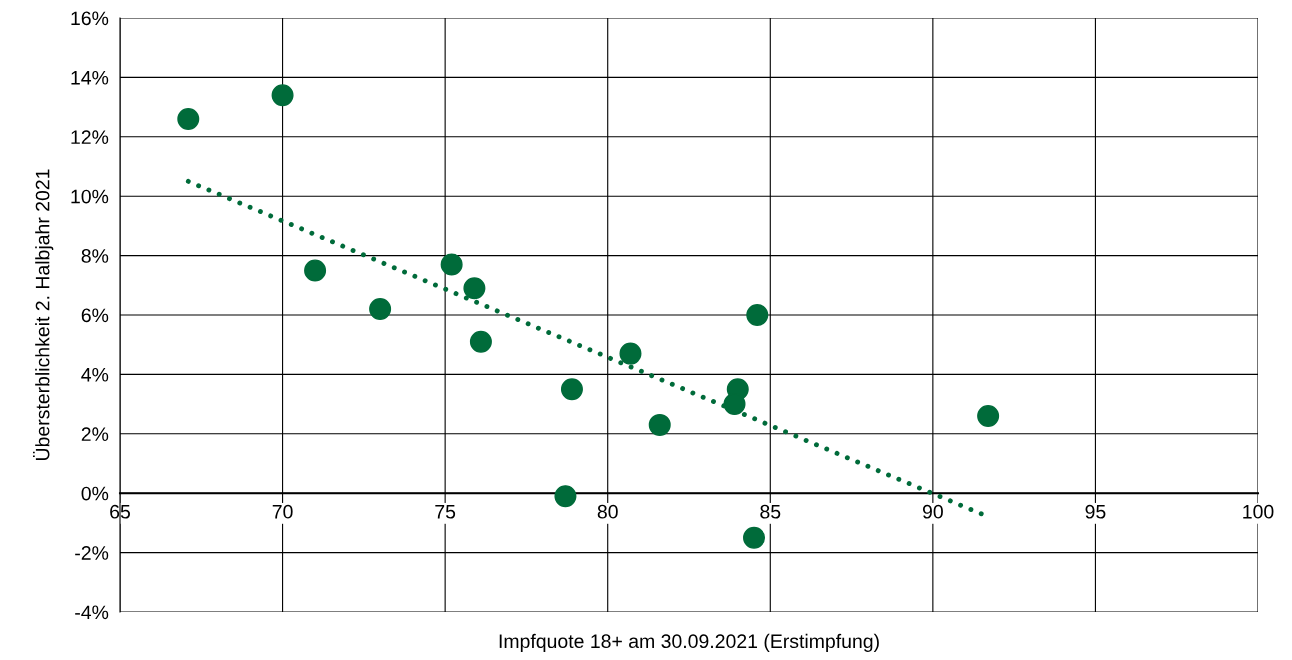 The height and width of the screenshot is (660, 1292). I want to click on y-tick-label: 6%, so click(95, 315).